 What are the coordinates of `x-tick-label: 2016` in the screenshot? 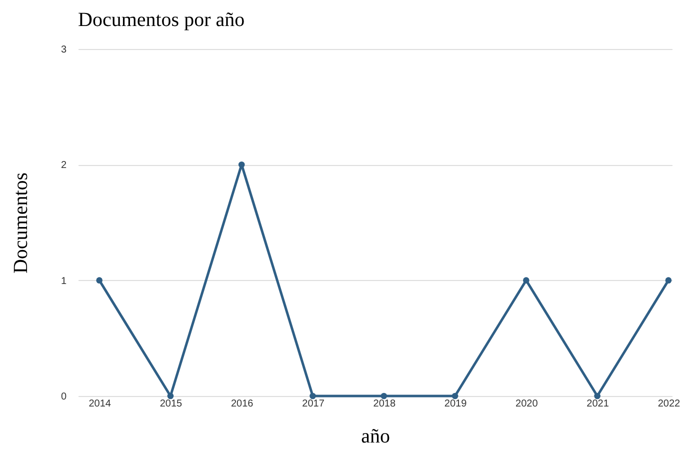 It's located at (242, 404).